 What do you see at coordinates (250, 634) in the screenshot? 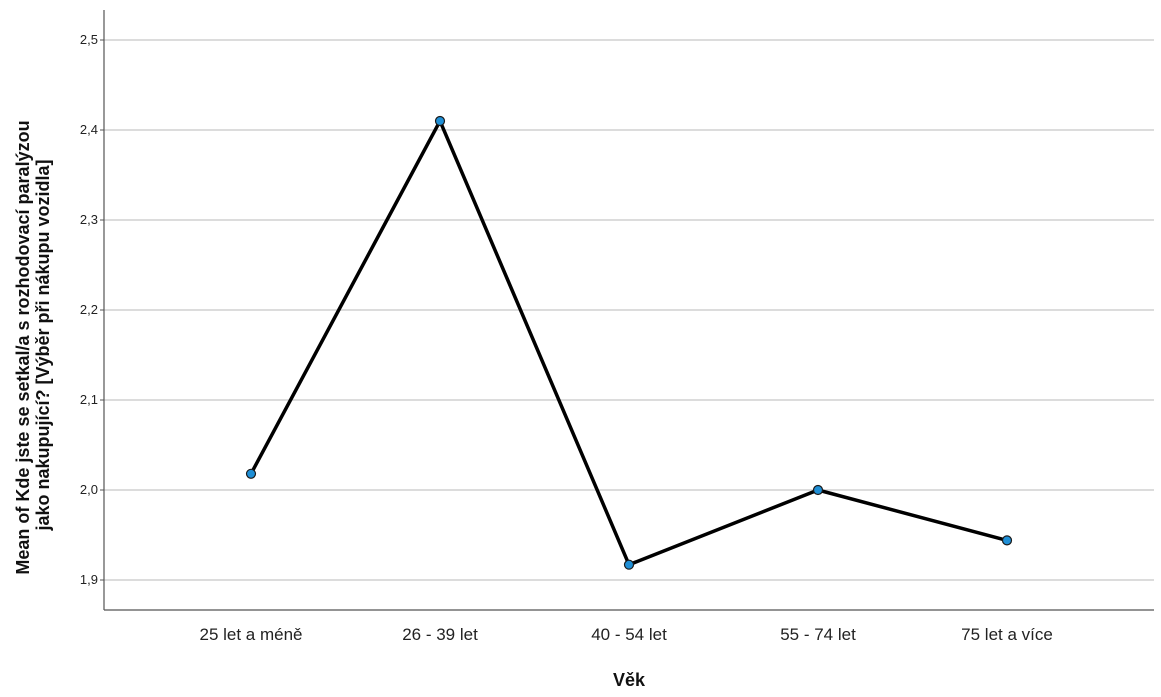
I see `x-tick-label: 25 let a méně` at bounding box center [250, 634].